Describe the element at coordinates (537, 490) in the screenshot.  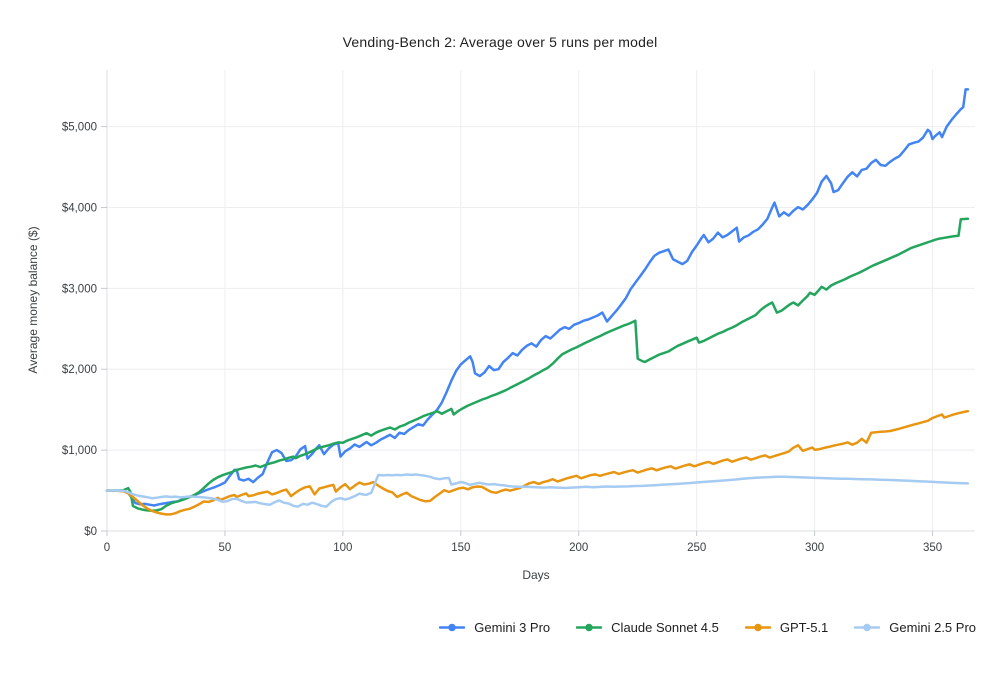
I see `series-gemini-2-5-pro` at that location.